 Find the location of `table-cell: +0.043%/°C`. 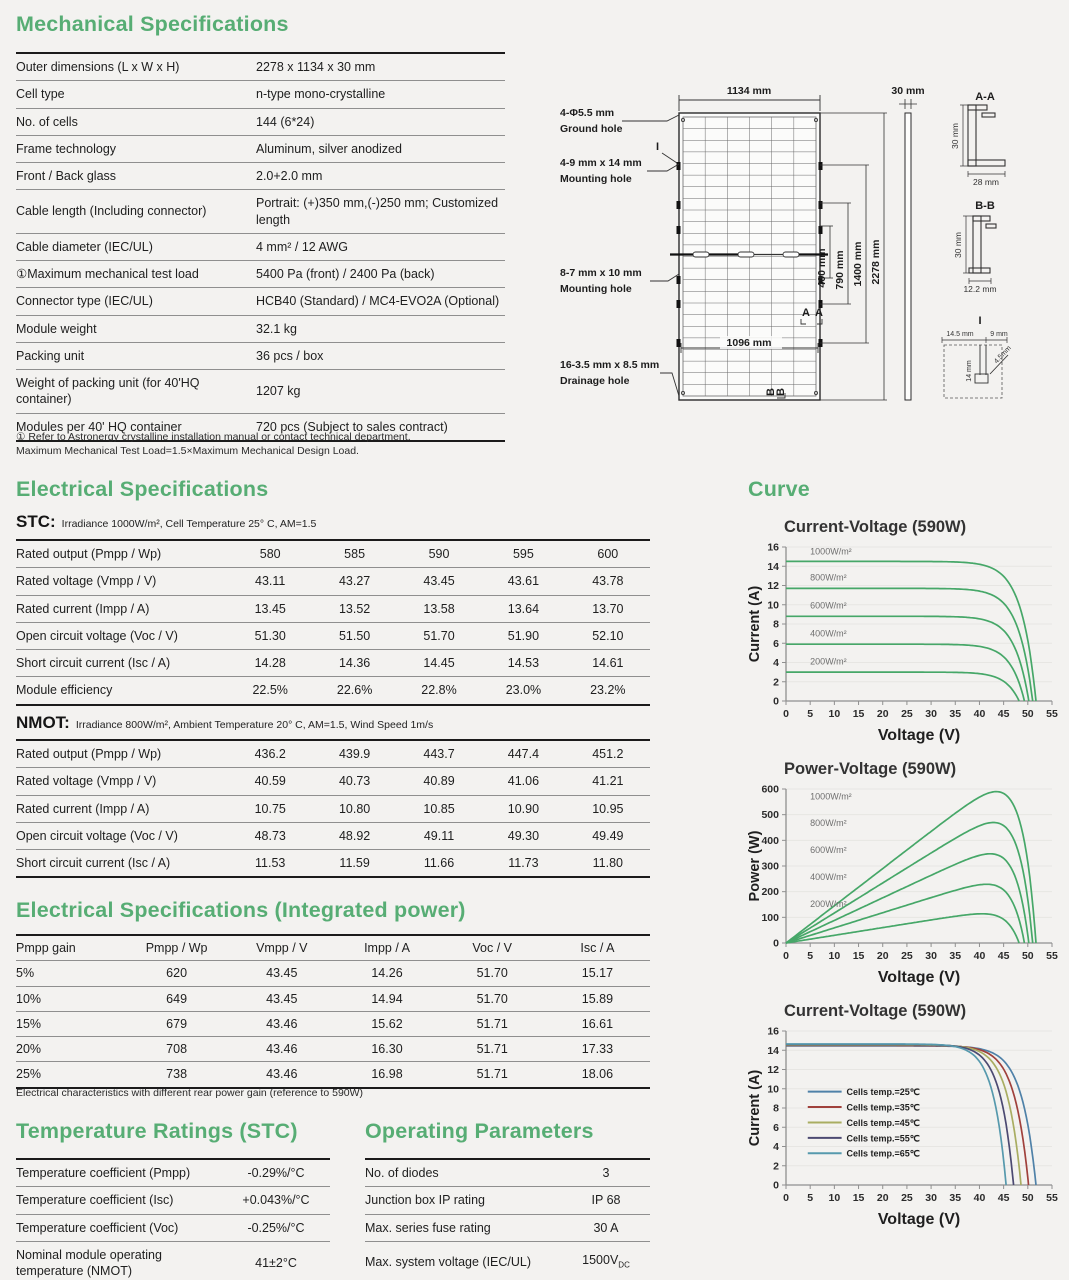

table-cell: +0.043%/°C is located at coordinates (276, 1200).